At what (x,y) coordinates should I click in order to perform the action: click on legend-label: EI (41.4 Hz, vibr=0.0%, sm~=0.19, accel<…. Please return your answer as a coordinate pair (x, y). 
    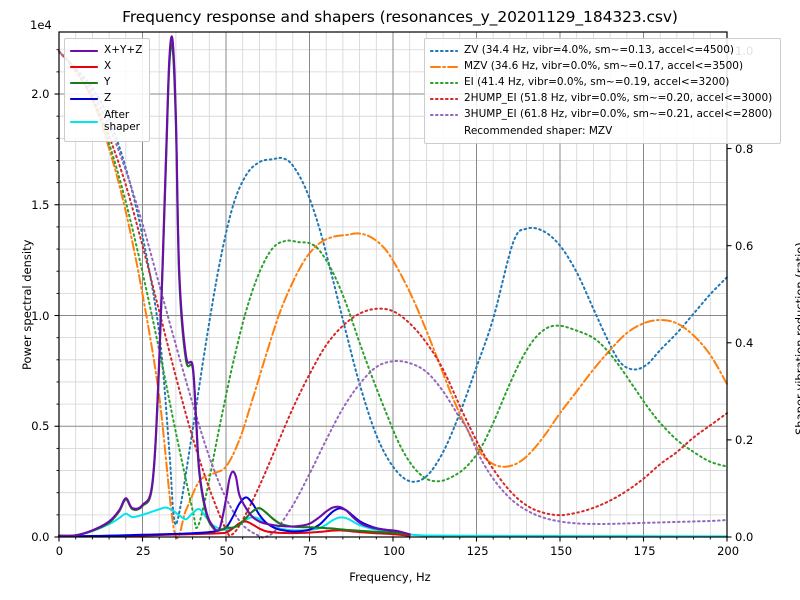
    Looking at the image, I should click on (597, 82).